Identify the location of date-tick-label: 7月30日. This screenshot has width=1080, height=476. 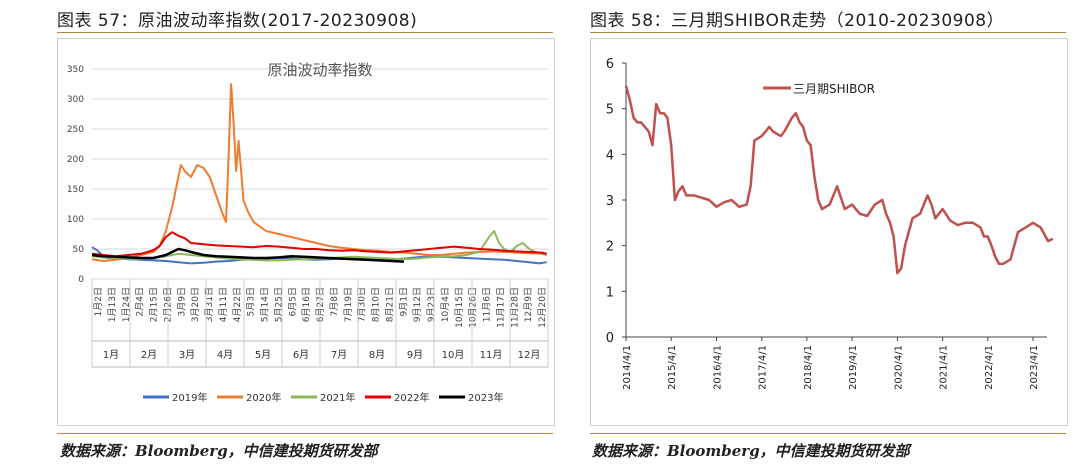
(362, 304).